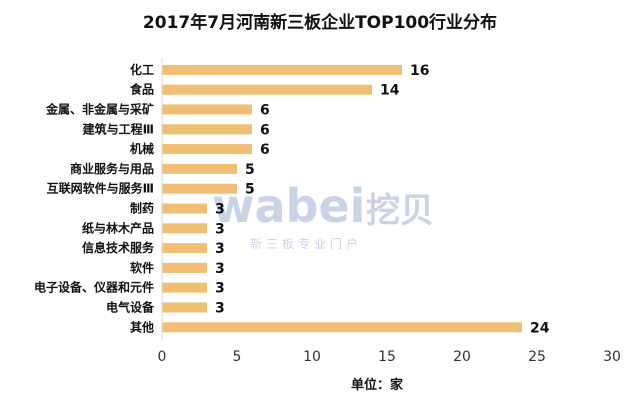 The height and width of the screenshot is (420, 640). I want to click on category-label: 机械, so click(142, 148).